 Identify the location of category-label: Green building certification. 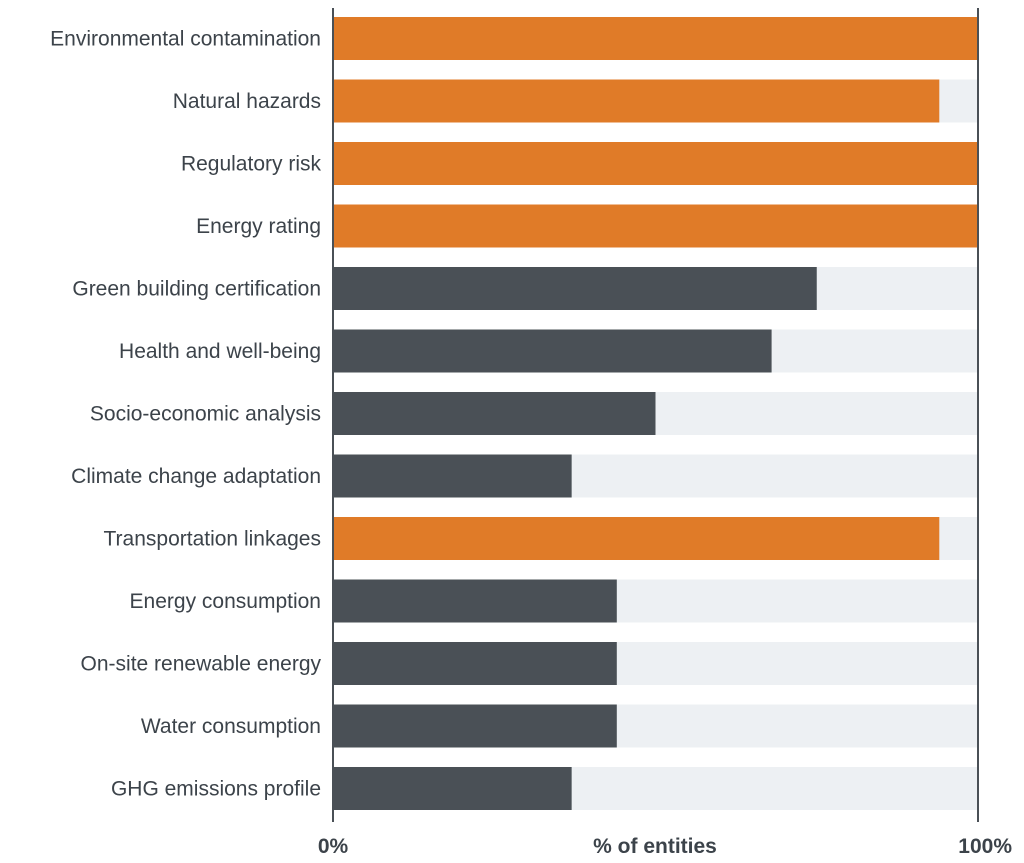
(196, 289).